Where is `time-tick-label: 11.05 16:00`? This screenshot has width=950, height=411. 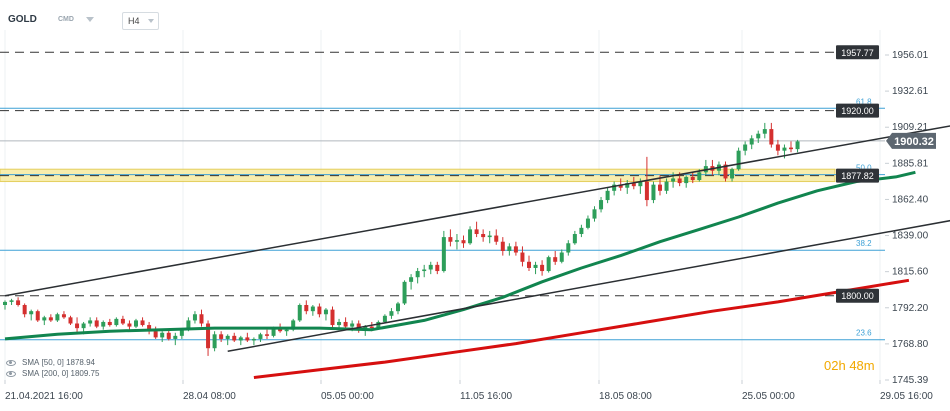 time-tick-label: 11.05 16:00 is located at coordinates (486, 396).